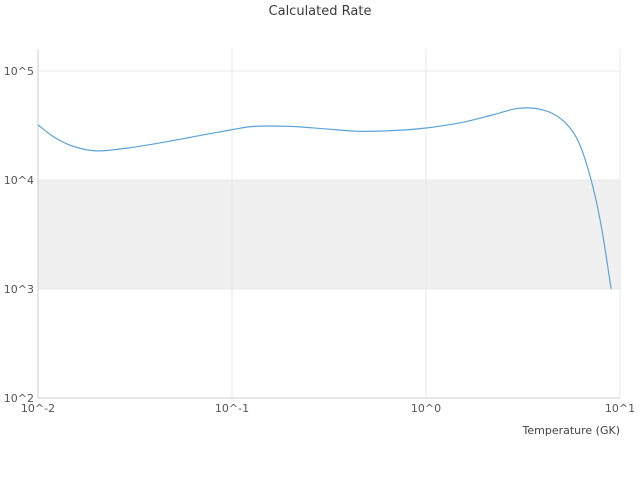 This screenshot has height=480, width=640. I want to click on x-tick-label-1e-2: 10^-2, so click(38, 408).